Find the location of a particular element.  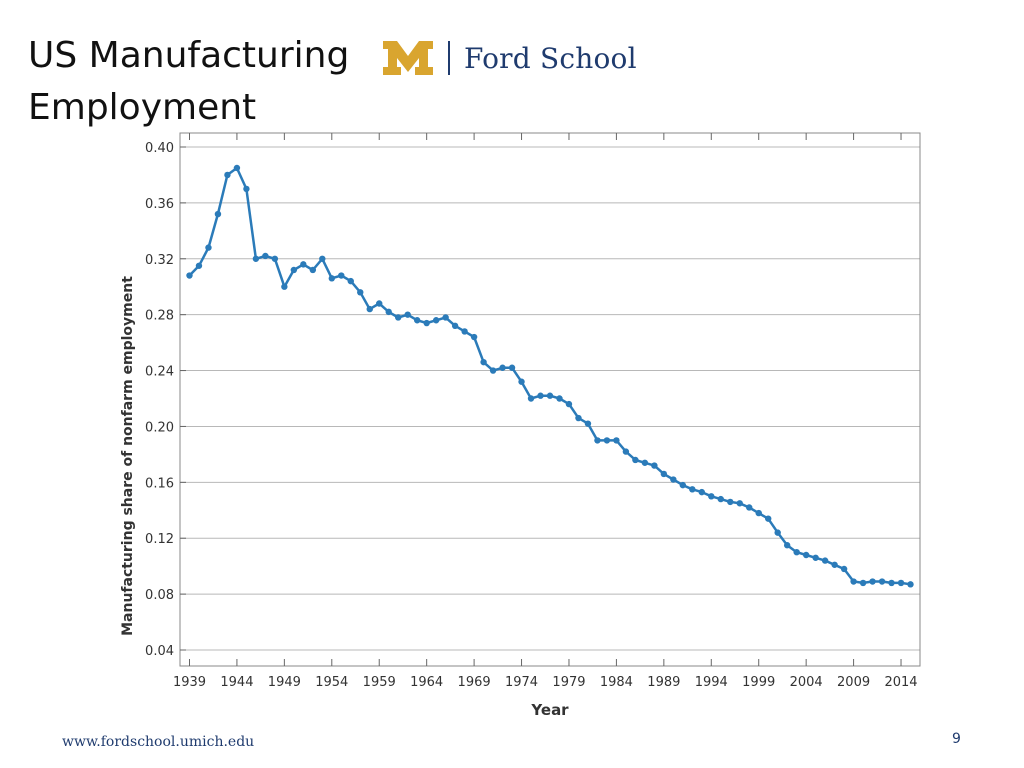

x-tick-label: 1994 is located at coordinates (711, 682).